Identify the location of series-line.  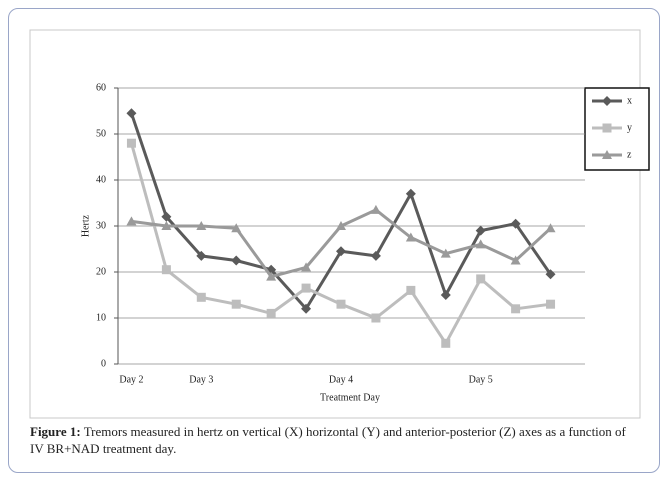
(341, 243).